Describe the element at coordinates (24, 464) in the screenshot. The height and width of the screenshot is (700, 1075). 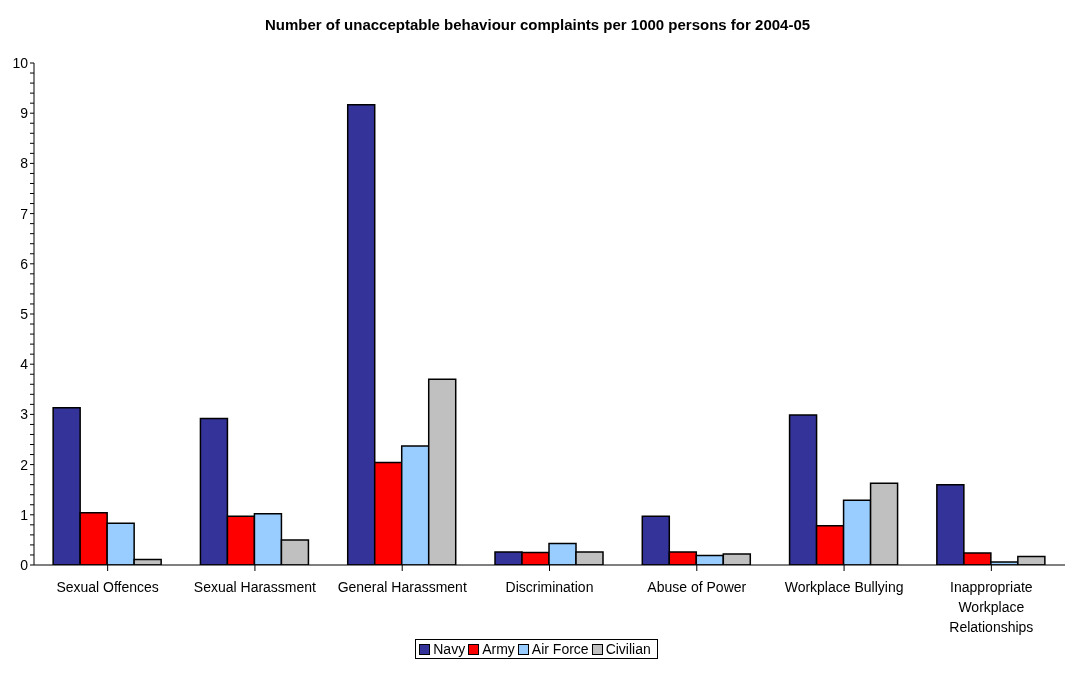
I see `y-tick-label: 2` at that location.